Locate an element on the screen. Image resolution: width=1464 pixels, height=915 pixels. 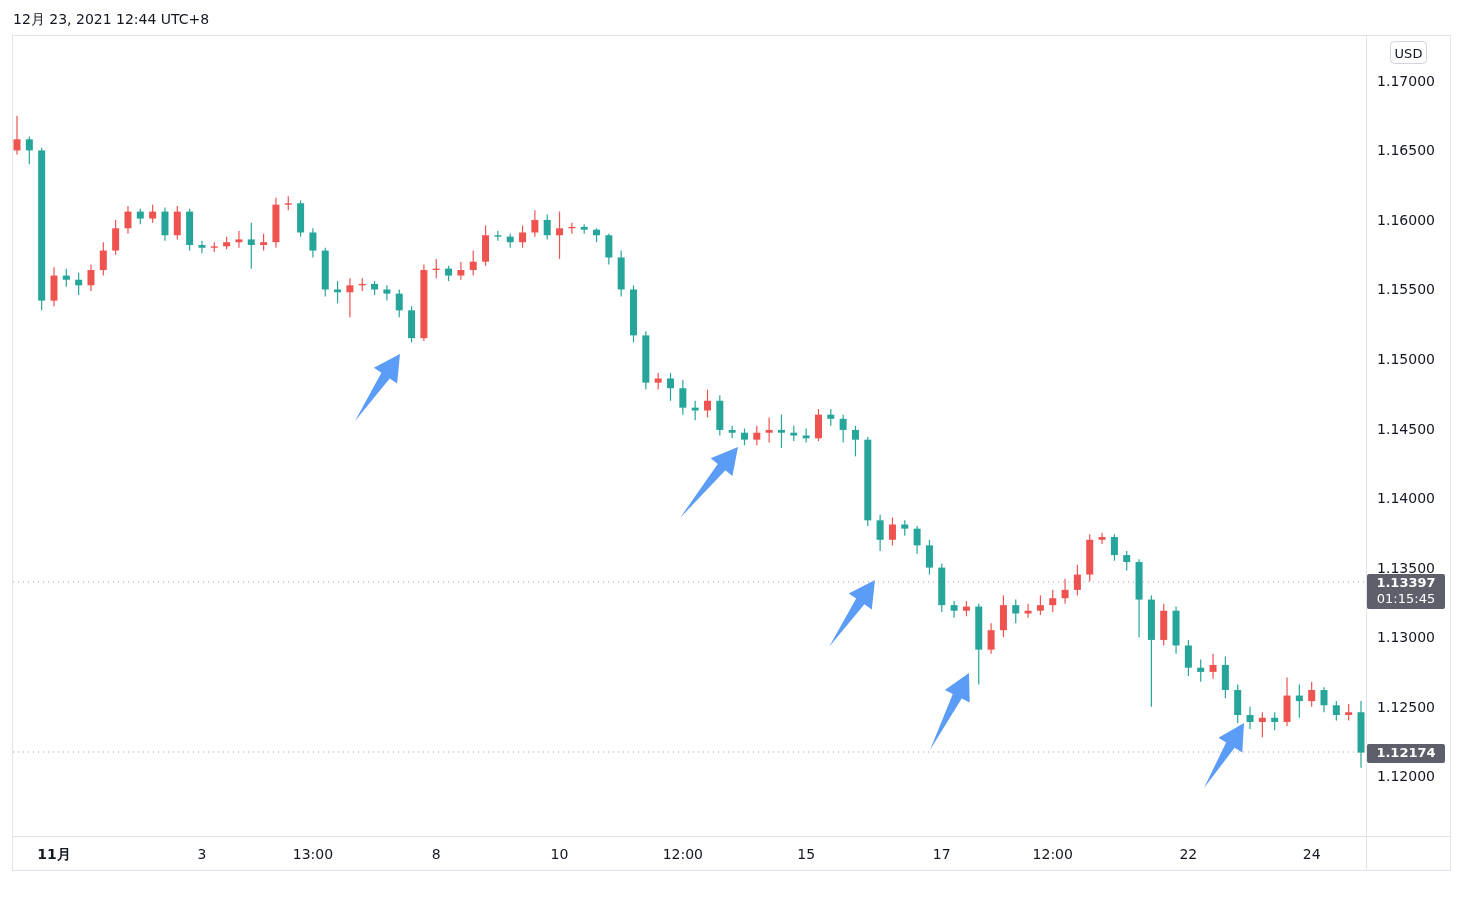
y-tick-label: 1.13500 is located at coordinates (1406, 567).